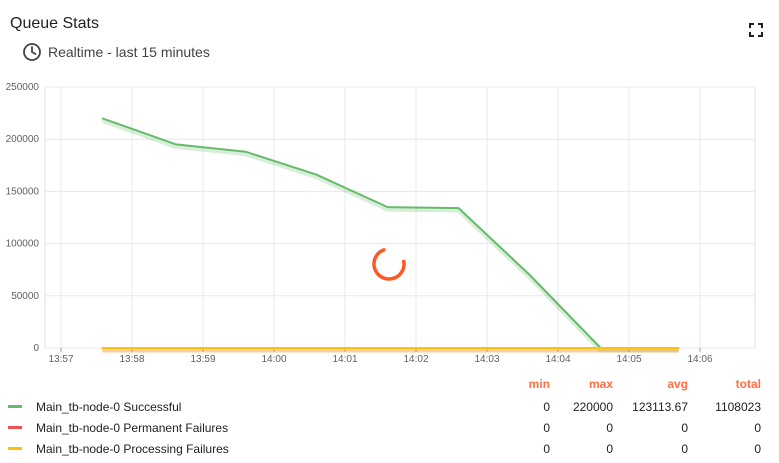 The width and height of the screenshot is (779, 463). I want to click on y-tick-label: 200000, so click(23, 139).